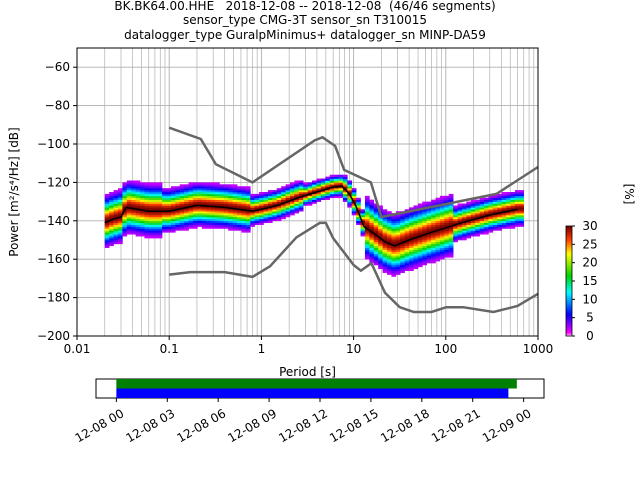 The height and width of the screenshot is (480, 640). Describe the element at coordinates (569, 298) in the screenshot. I see `colorbar-swatch` at that location.